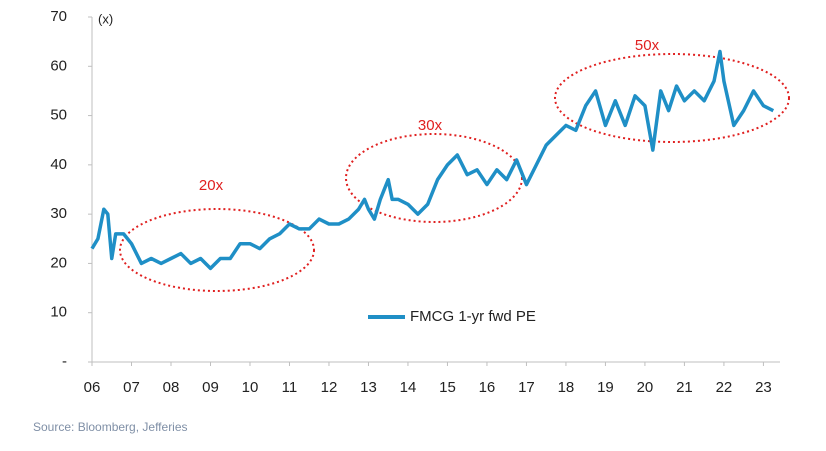  Describe the element at coordinates (131, 387) in the screenshot. I see `x-tick-label: 07` at that location.